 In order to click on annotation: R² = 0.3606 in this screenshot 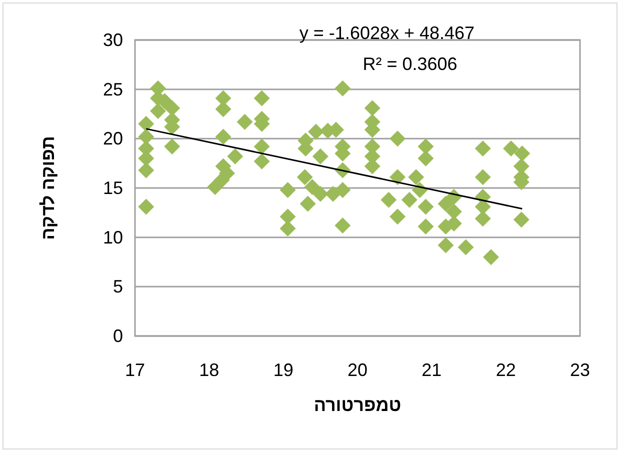, I will do `click(410, 64)`.